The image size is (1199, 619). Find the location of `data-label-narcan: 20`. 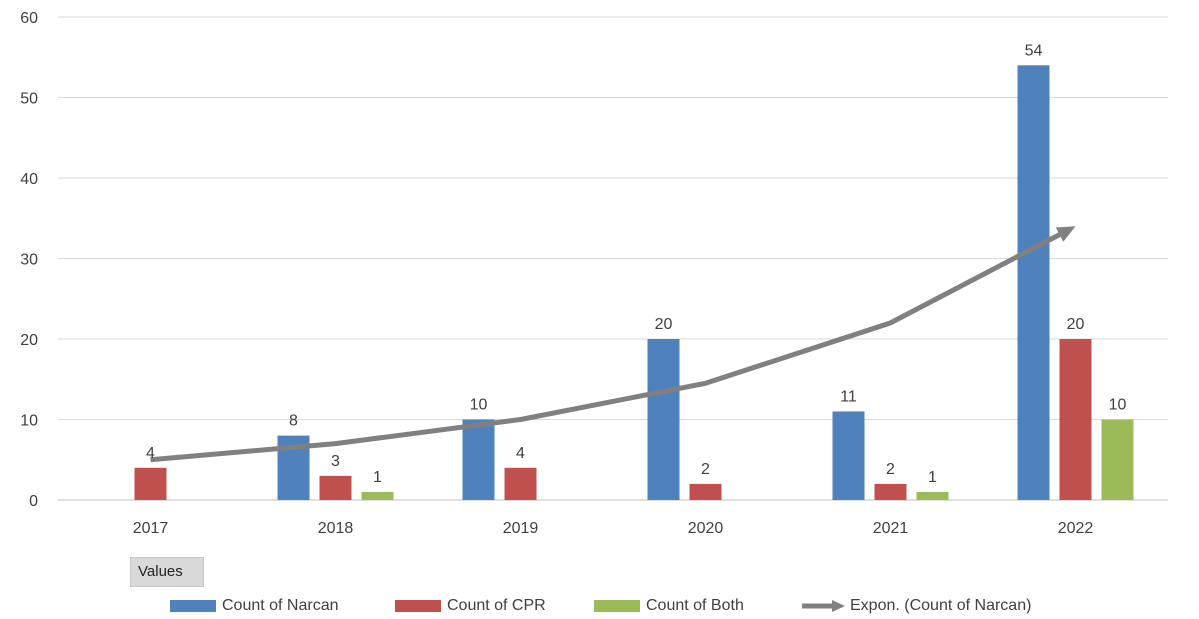

data-label-narcan: 20 is located at coordinates (664, 324).